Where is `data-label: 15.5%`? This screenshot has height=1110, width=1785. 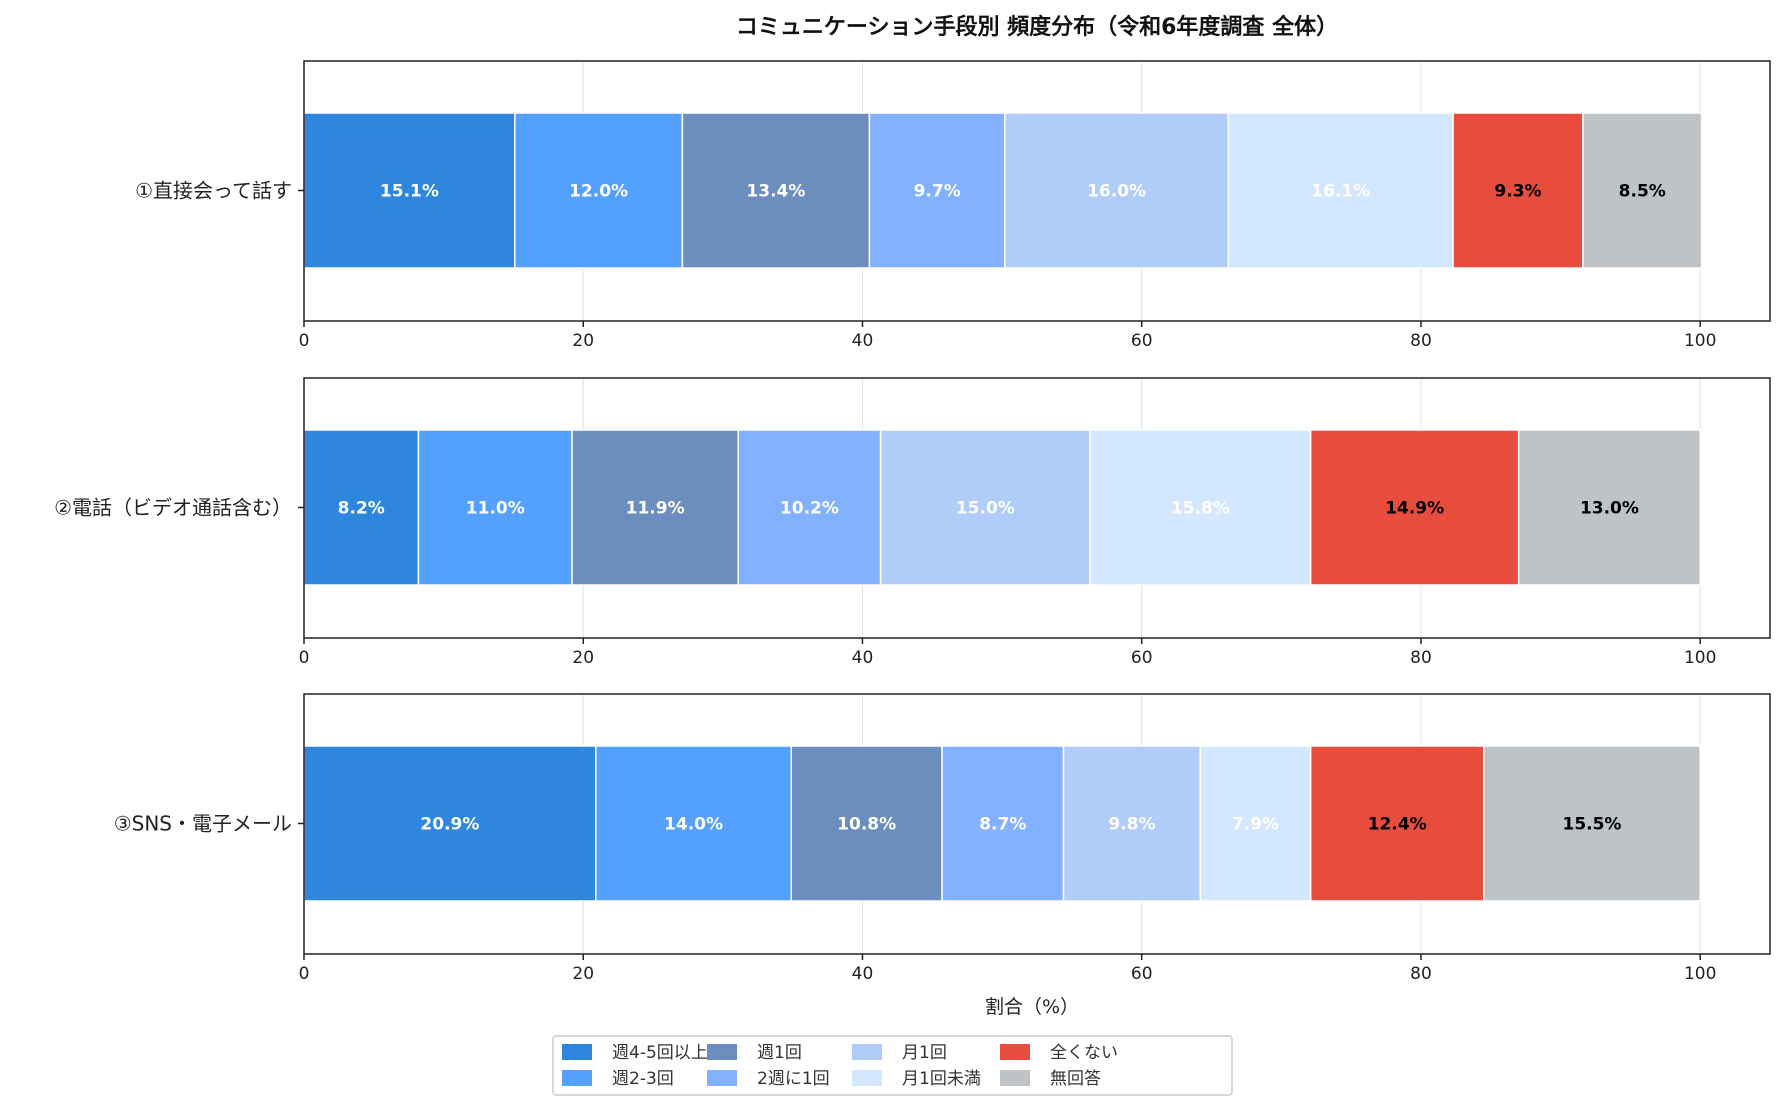 data-label: 15.5% is located at coordinates (1591, 825).